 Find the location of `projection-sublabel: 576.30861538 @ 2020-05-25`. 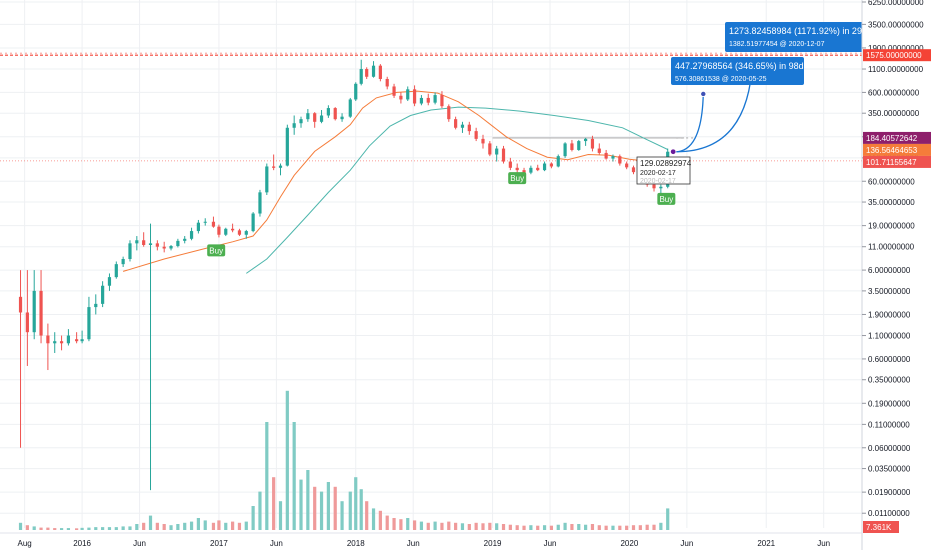

projection-sublabel: 576.30861538 @ 2020-05-25 is located at coordinates (721, 79).